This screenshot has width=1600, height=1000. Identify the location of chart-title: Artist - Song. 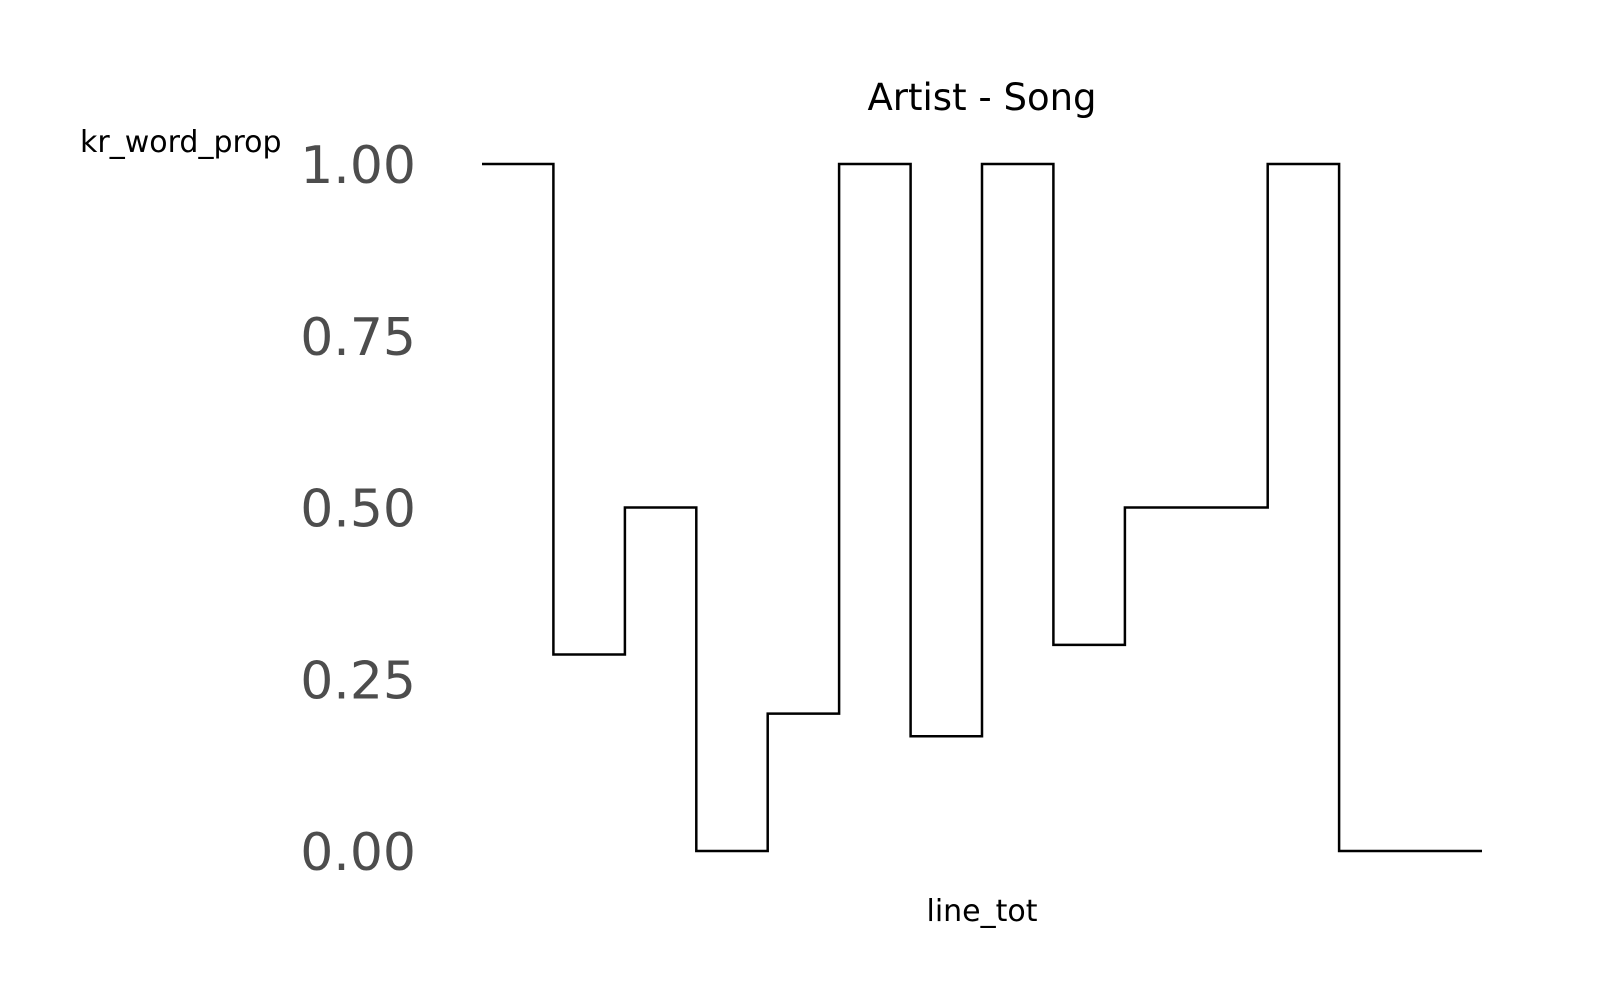
(981, 97).